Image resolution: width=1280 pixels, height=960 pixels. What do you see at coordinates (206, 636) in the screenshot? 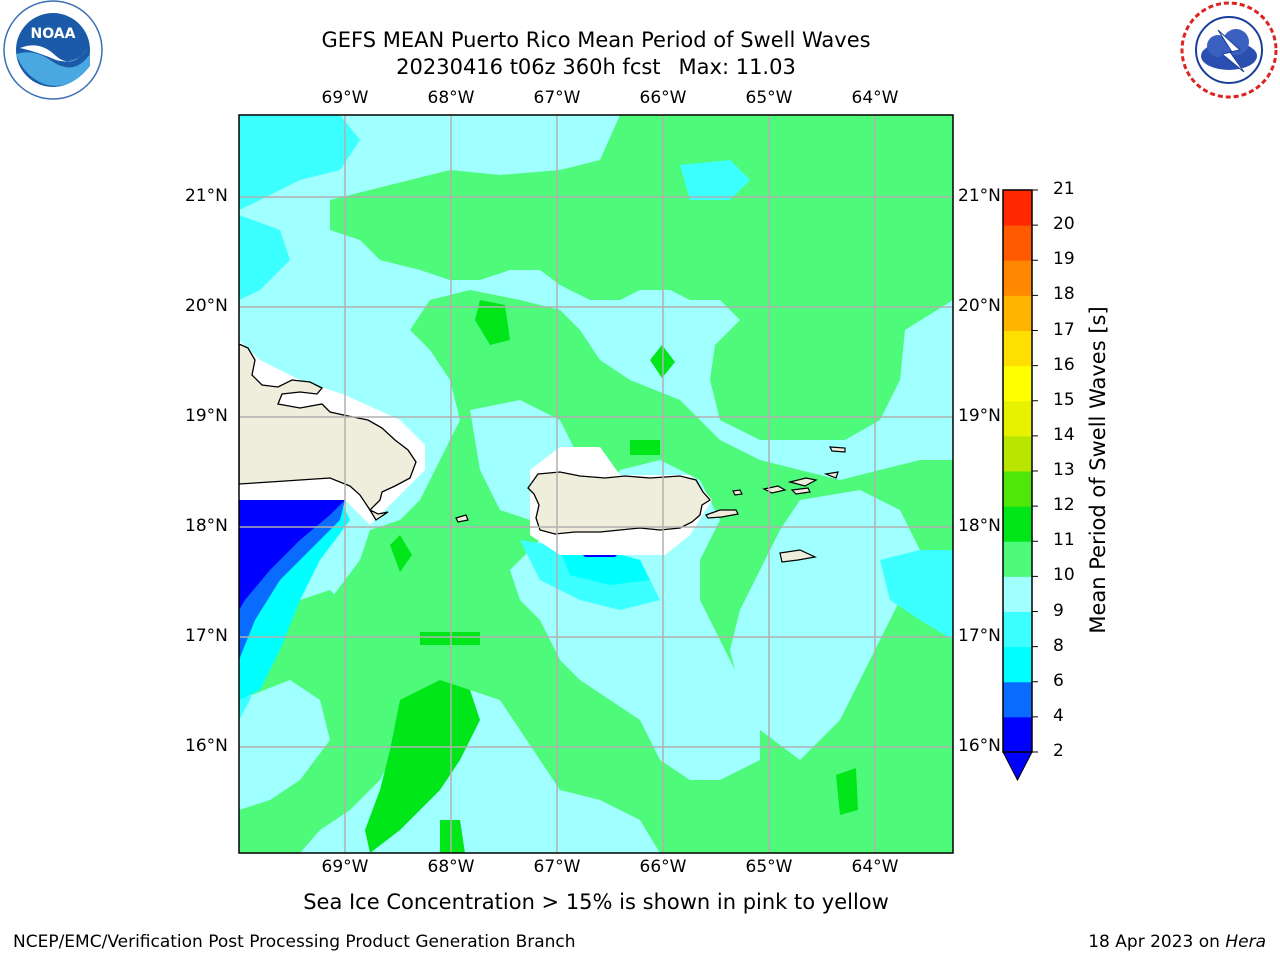
I see `lat-label-left-4: 17°N` at bounding box center [206, 636].